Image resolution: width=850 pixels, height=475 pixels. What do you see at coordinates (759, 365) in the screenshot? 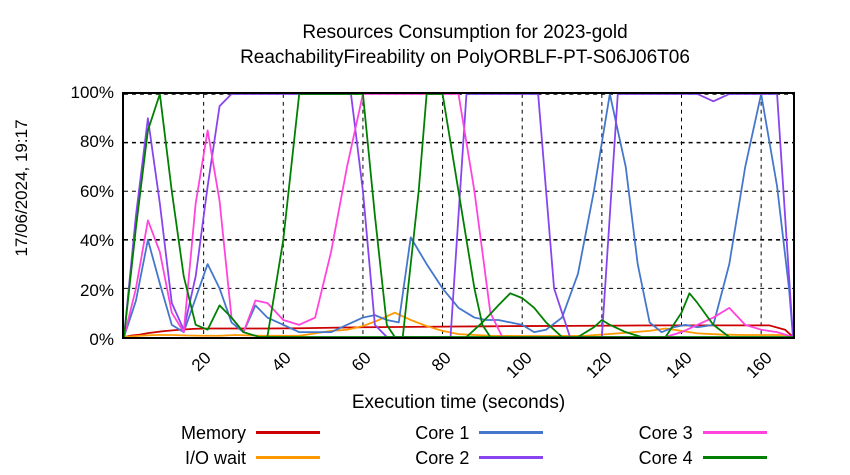
I see `x-tick-160: 160` at bounding box center [759, 365].